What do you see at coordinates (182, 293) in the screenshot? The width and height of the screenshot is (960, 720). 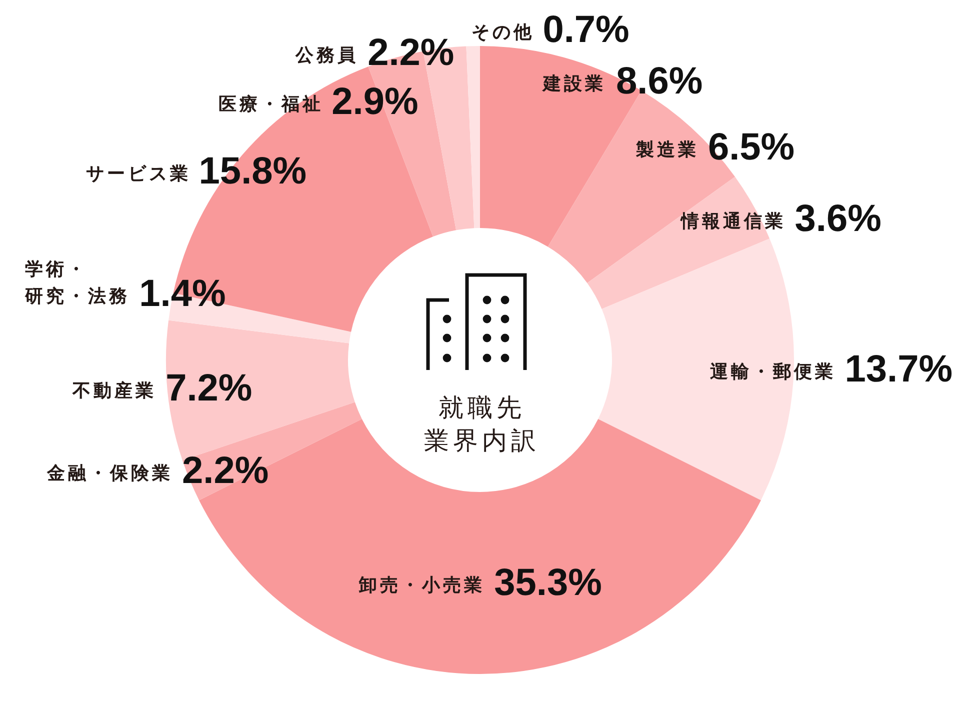 I see `data-label: 1.4%` at bounding box center [182, 293].